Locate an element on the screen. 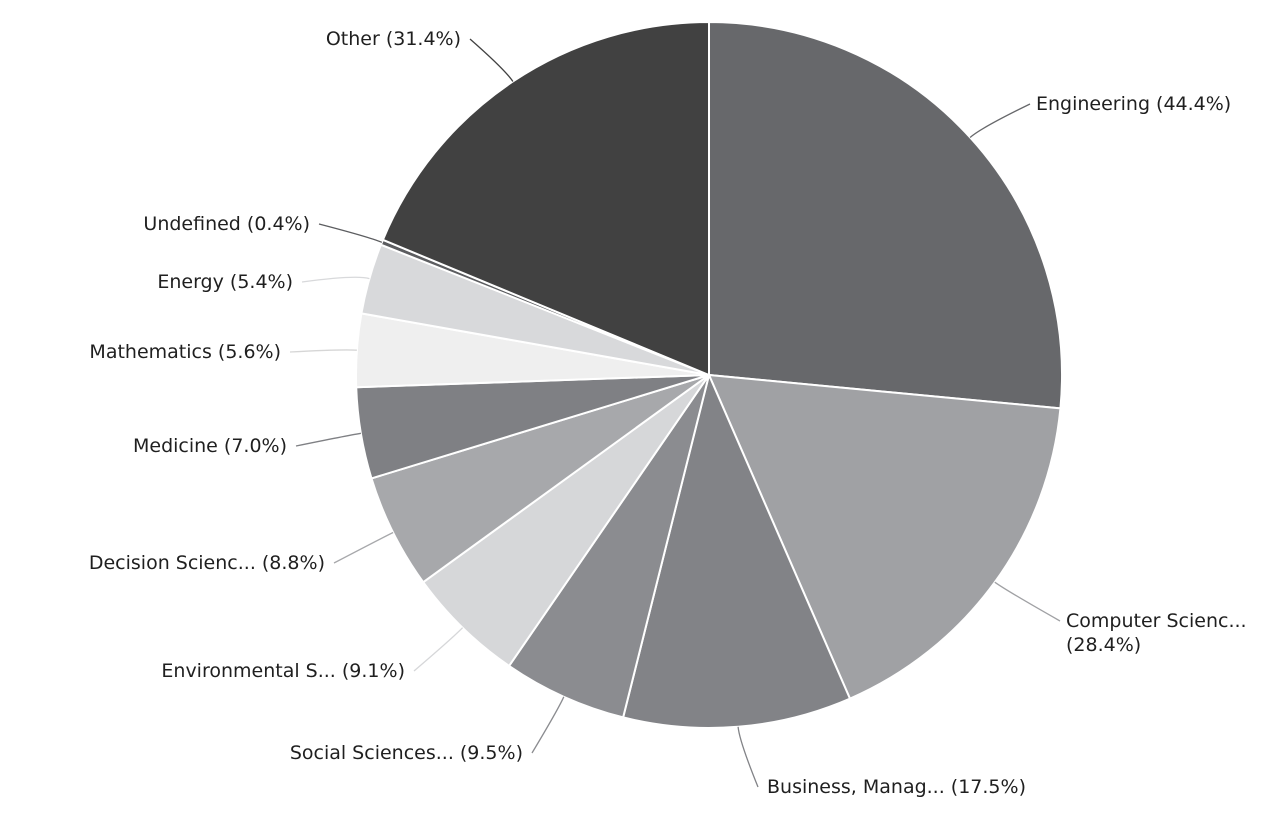 Image resolution: width=1283 pixels, height=837 pixels. slice-label-engineering: Engineering (44.4%) is located at coordinates (1133, 104).